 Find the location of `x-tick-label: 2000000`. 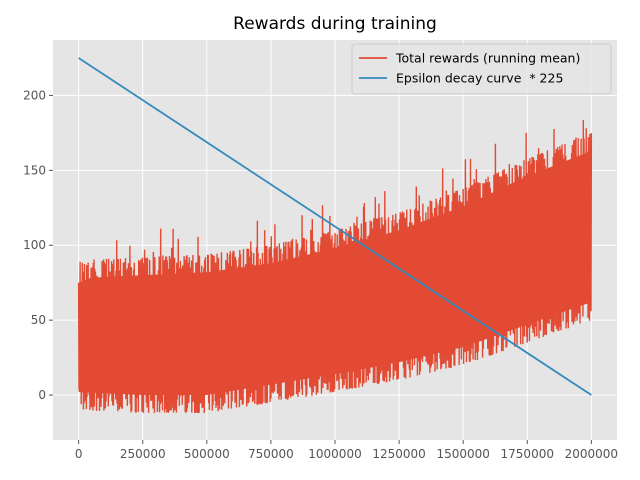

x-tick-label: 2000000 is located at coordinates (591, 454).